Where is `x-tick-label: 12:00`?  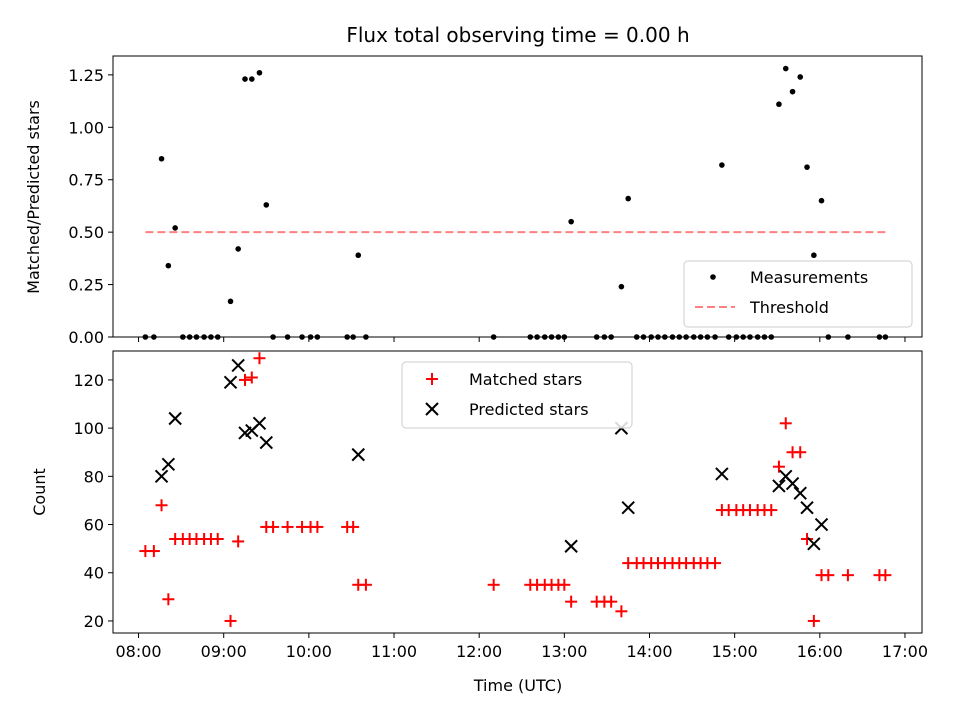
x-tick-label: 12:00 is located at coordinates (479, 651).